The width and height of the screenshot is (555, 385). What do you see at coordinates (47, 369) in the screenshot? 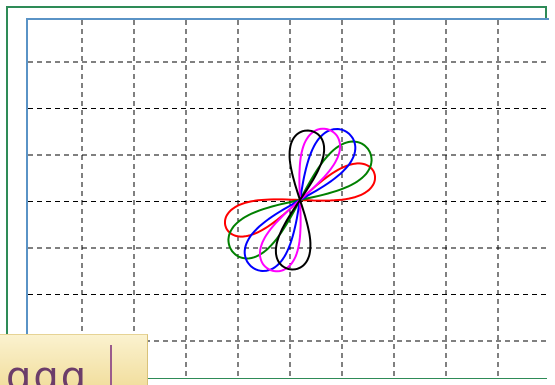
I see `corner-glyphs: ɑɑɑ` at bounding box center [47, 369].